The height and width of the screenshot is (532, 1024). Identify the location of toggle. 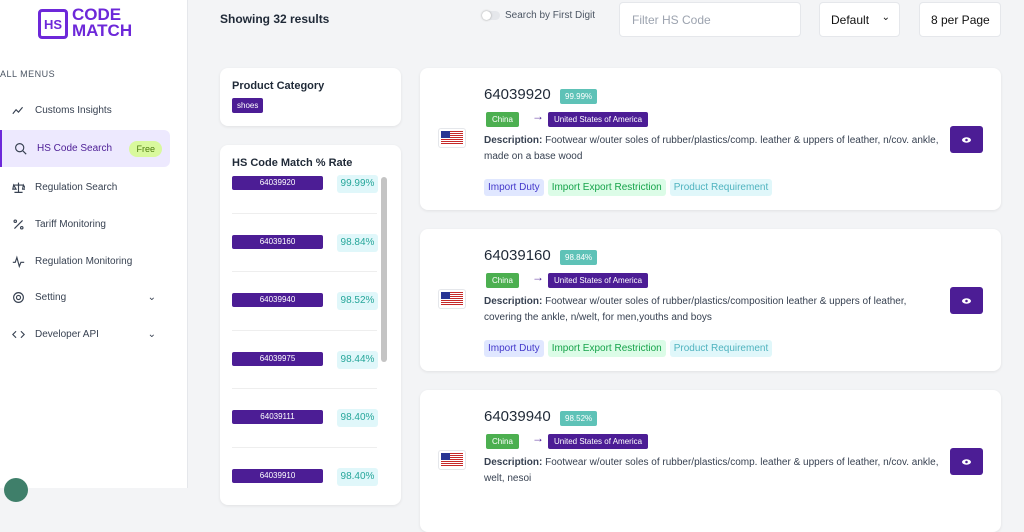
(491, 15).